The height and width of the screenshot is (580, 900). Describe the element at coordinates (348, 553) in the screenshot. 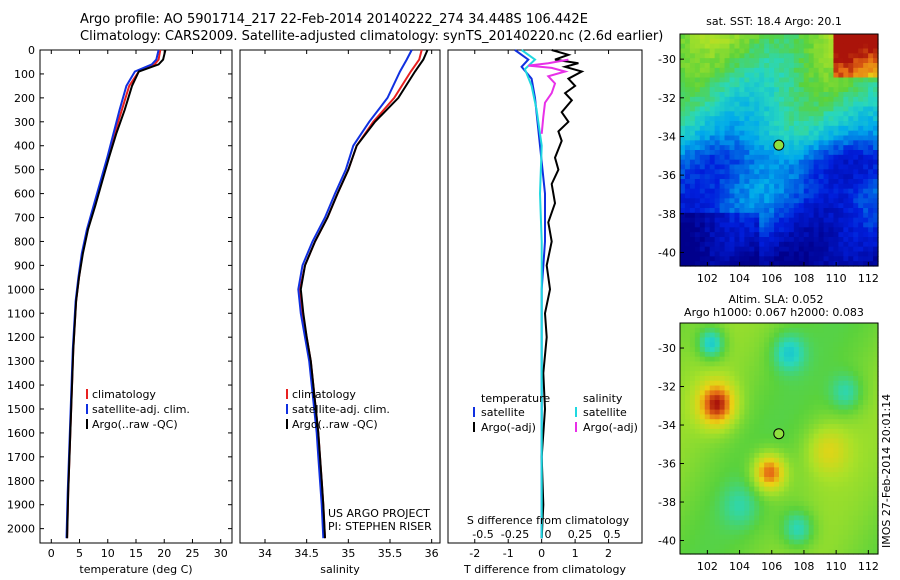

I see `sal-xtick-label: 35` at that location.